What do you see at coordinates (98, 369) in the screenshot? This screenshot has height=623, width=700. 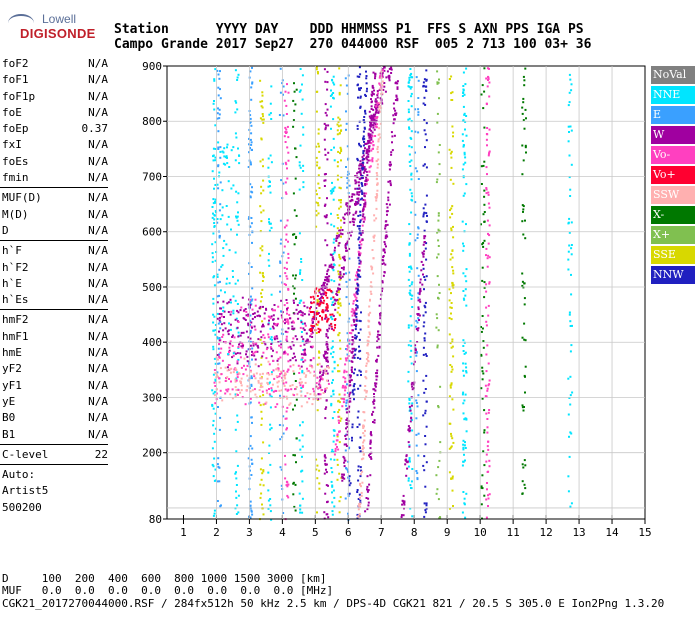 I see `param-value: N/A` at bounding box center [98, 369].